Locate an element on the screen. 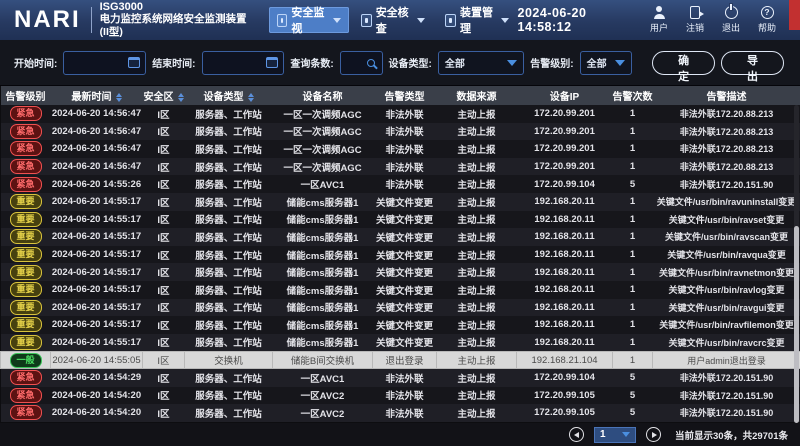 The image size is (800, 446). column-header: 安全区 is located at coordinates (163, 95).